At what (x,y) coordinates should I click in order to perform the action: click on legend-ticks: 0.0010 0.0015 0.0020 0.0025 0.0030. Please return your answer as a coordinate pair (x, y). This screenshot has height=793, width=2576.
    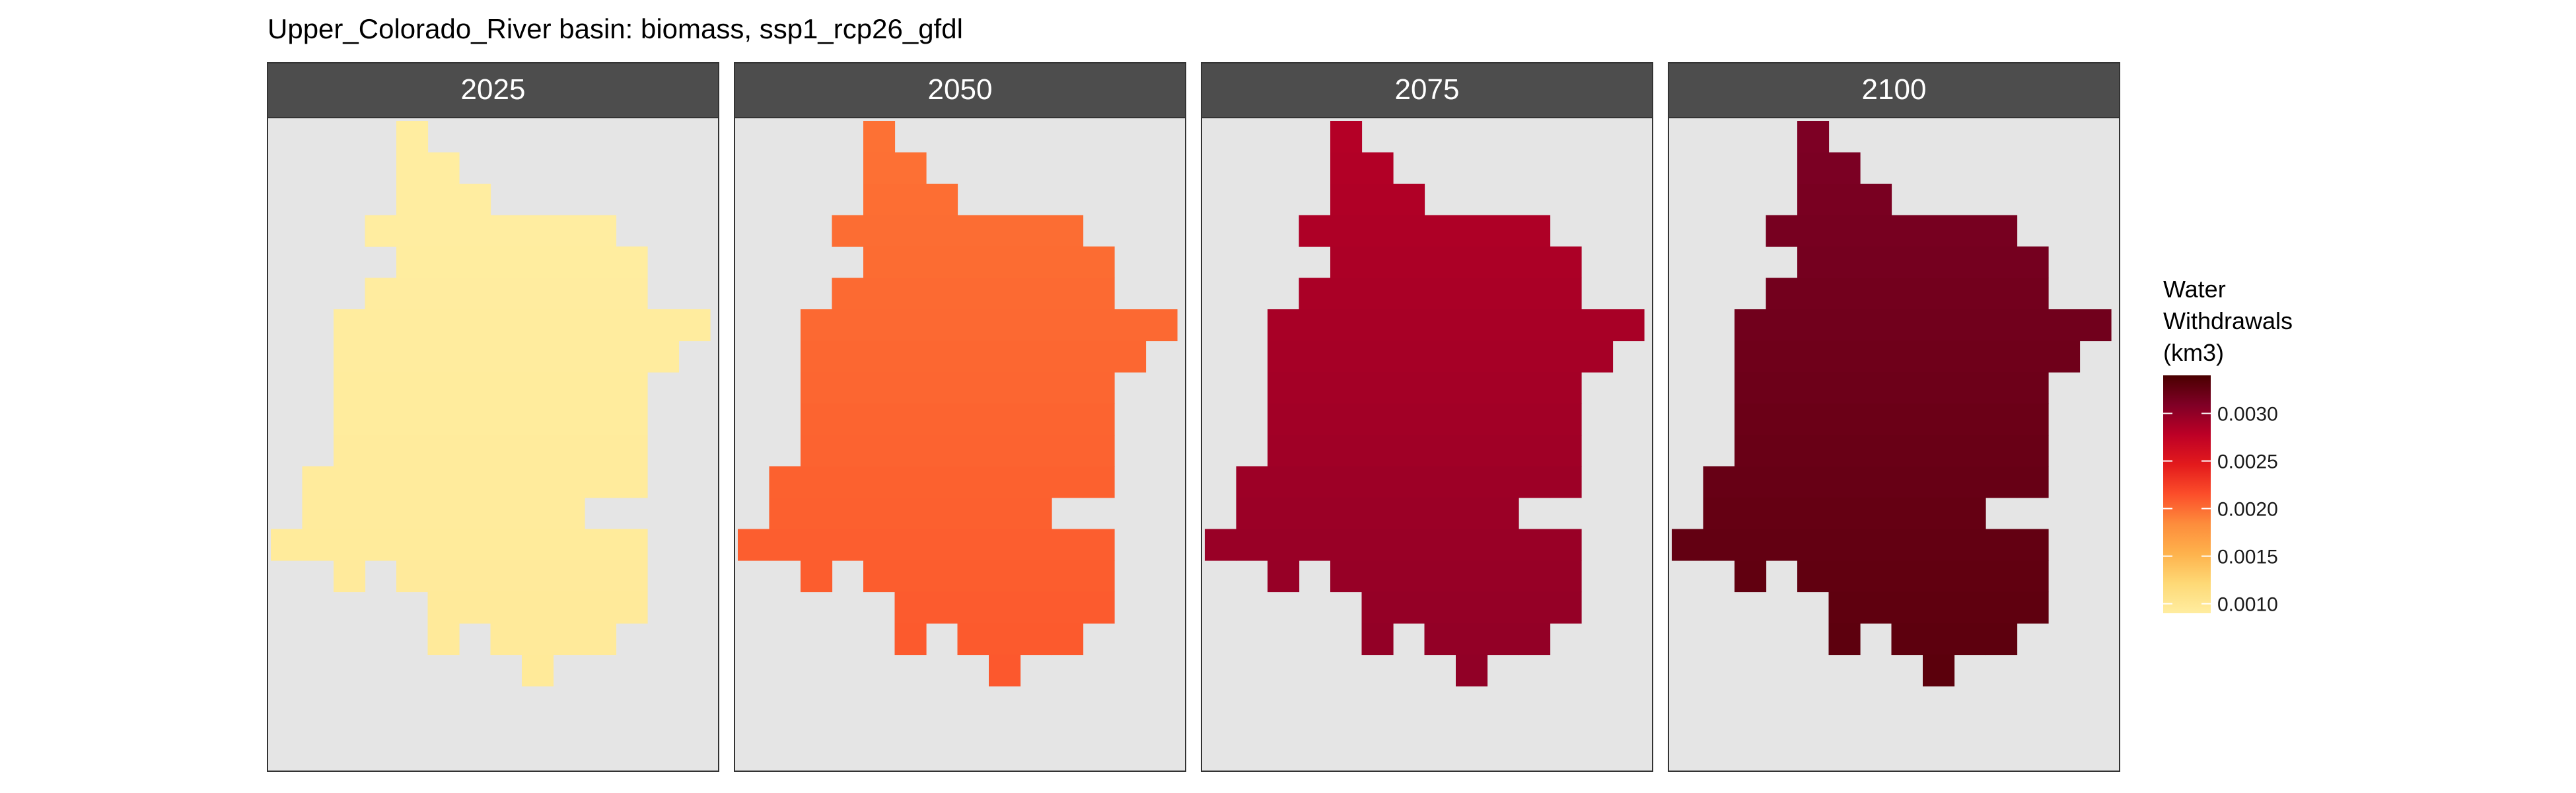
    Looking at the image, I should click on (2220, 510).